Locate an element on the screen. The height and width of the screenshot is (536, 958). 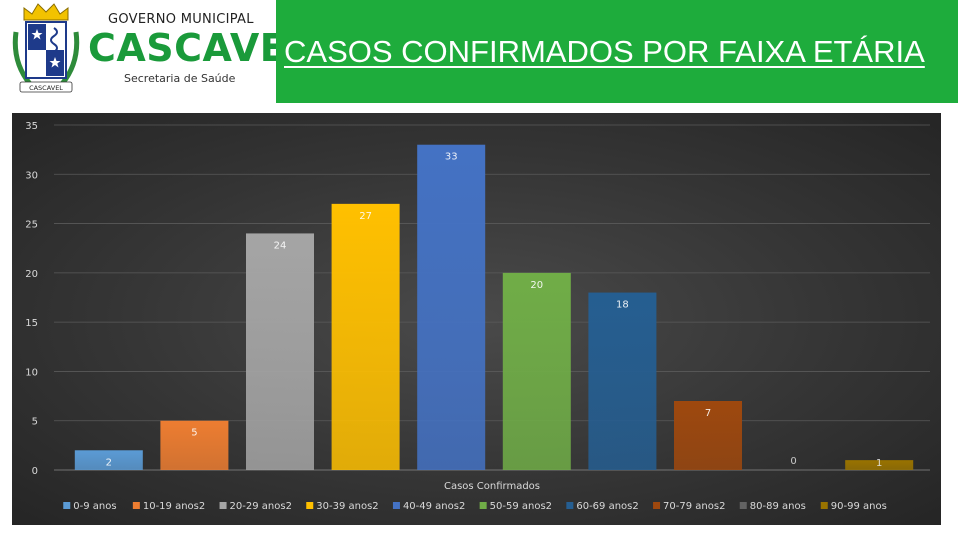
city-name: CASCAVEL is located at coordinates (199, 48).